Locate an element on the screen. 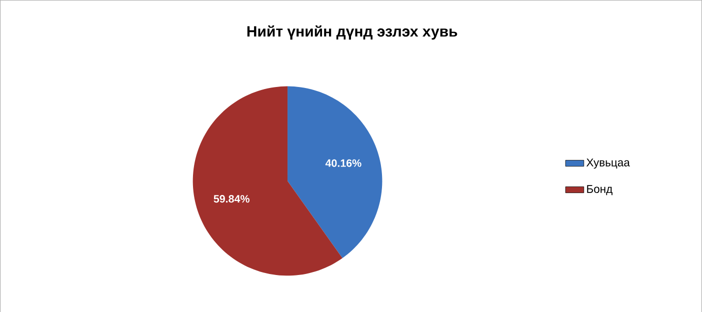 The width and height of the screenshot is (702, 312). data-label: 40.16% is located at coordinates (343, 163).